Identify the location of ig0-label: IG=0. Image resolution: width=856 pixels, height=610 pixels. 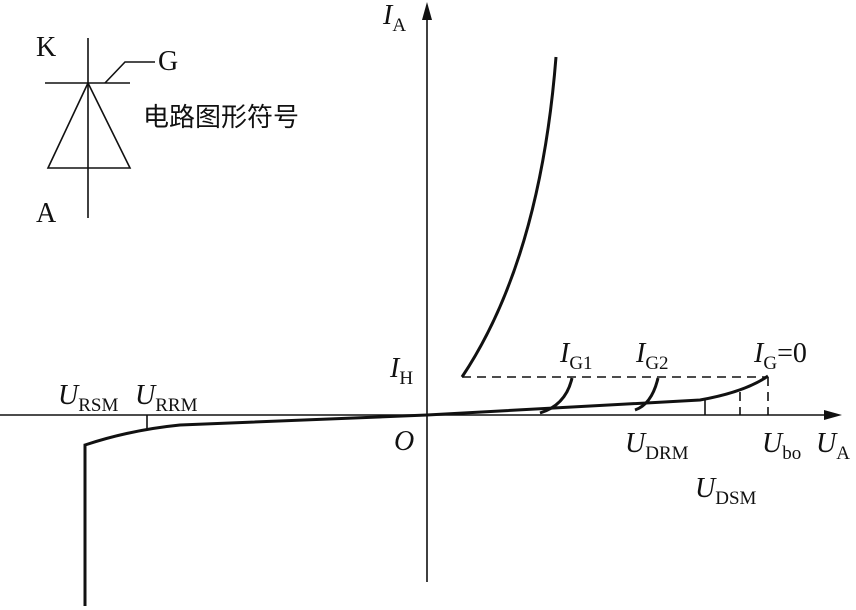
(780, 356).